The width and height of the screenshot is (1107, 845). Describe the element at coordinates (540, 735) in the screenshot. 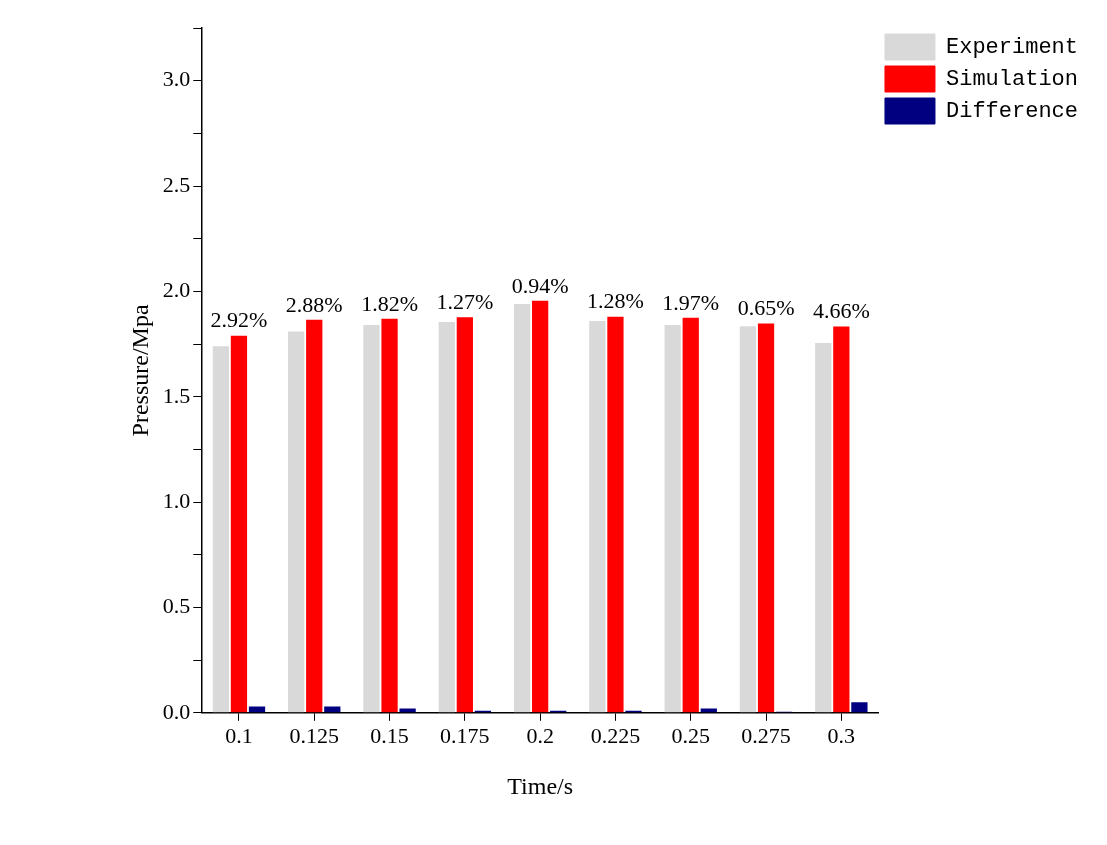

I see `x-tick-label: 0.2` at that location.